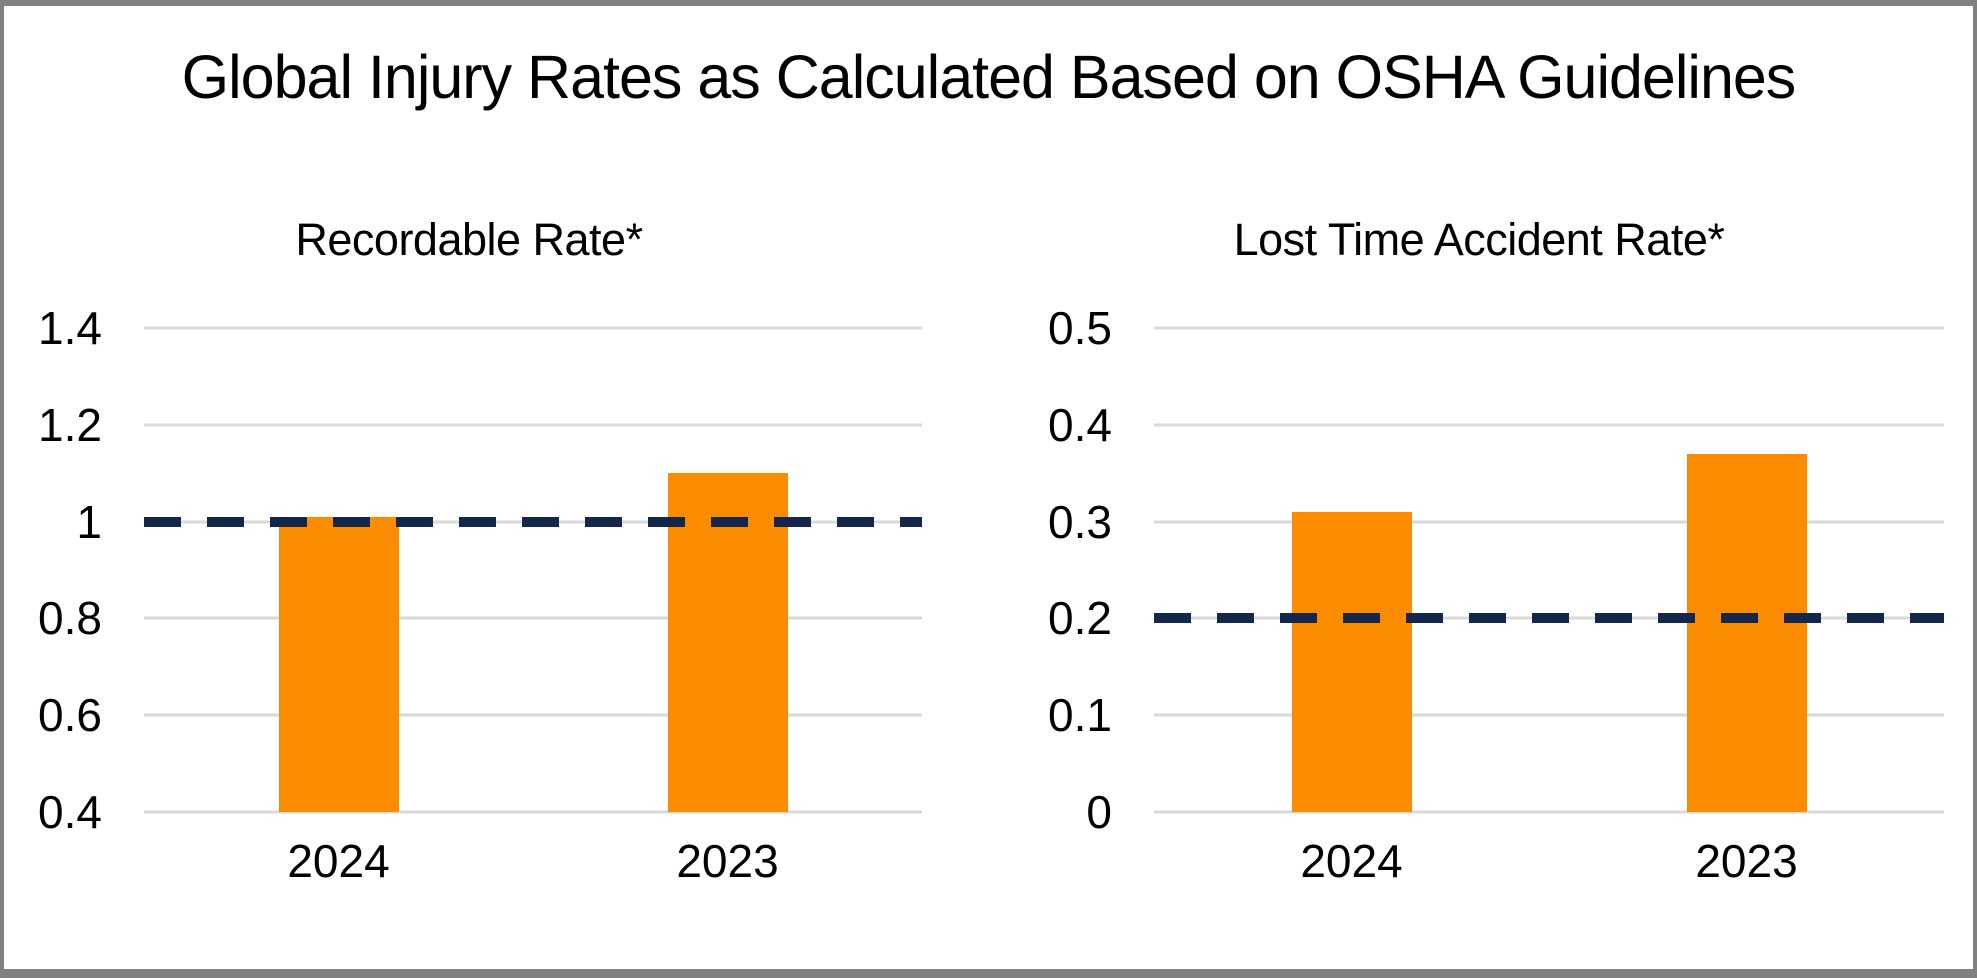  I want to click on y-tick-label-0.1: 0.1, so click(1080, 715).